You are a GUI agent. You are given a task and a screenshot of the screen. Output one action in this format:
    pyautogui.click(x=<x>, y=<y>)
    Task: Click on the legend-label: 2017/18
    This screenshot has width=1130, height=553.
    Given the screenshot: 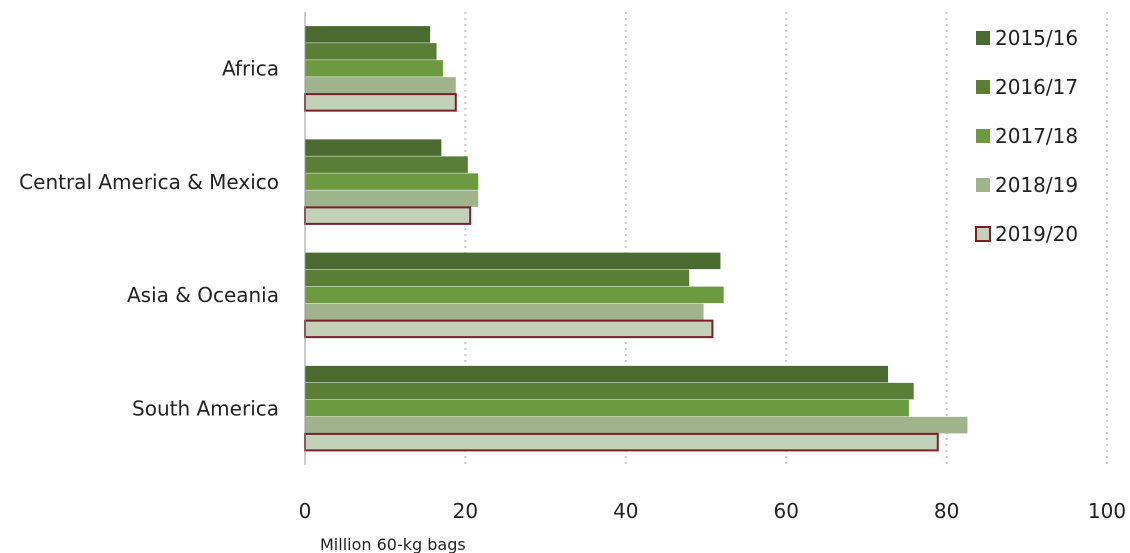 What is the action you would take?
    pyautogui.click(x=1036, y=136)
    